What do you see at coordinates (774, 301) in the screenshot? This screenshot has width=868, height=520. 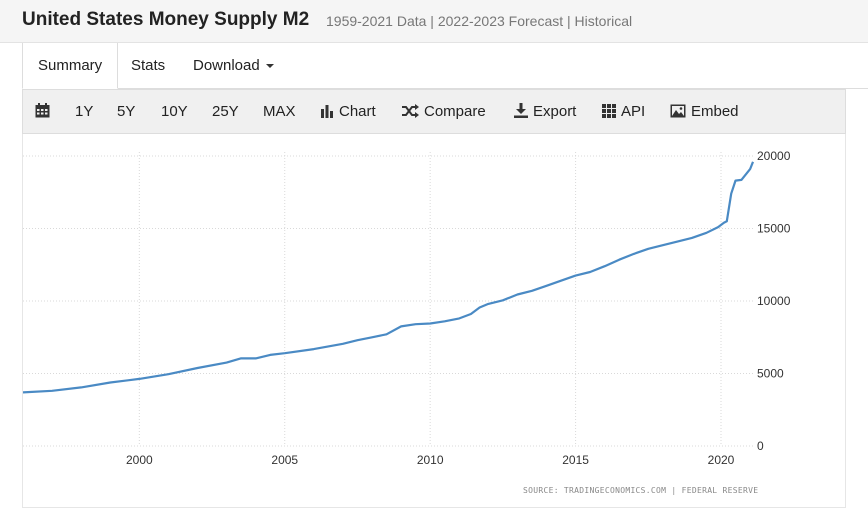 I see `y-tick-label: 10000` at bounding box center [774, 301].